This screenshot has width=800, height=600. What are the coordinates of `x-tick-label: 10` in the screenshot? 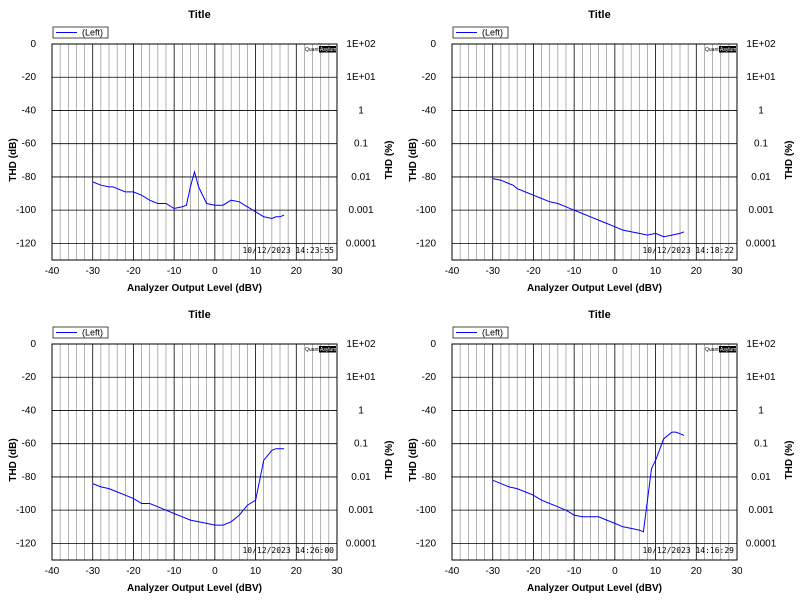 It's located at (256, 571).